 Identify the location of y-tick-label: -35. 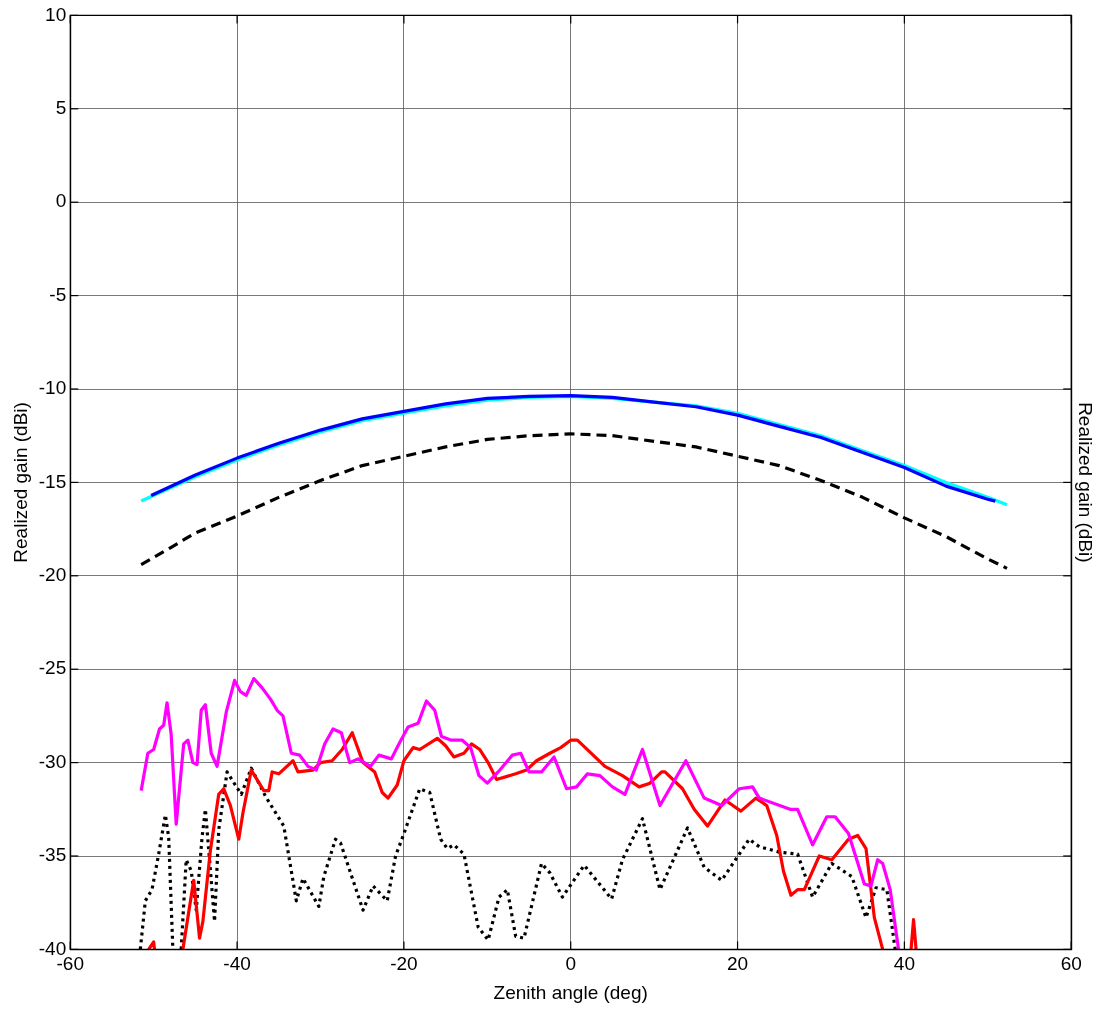
(52, 855).